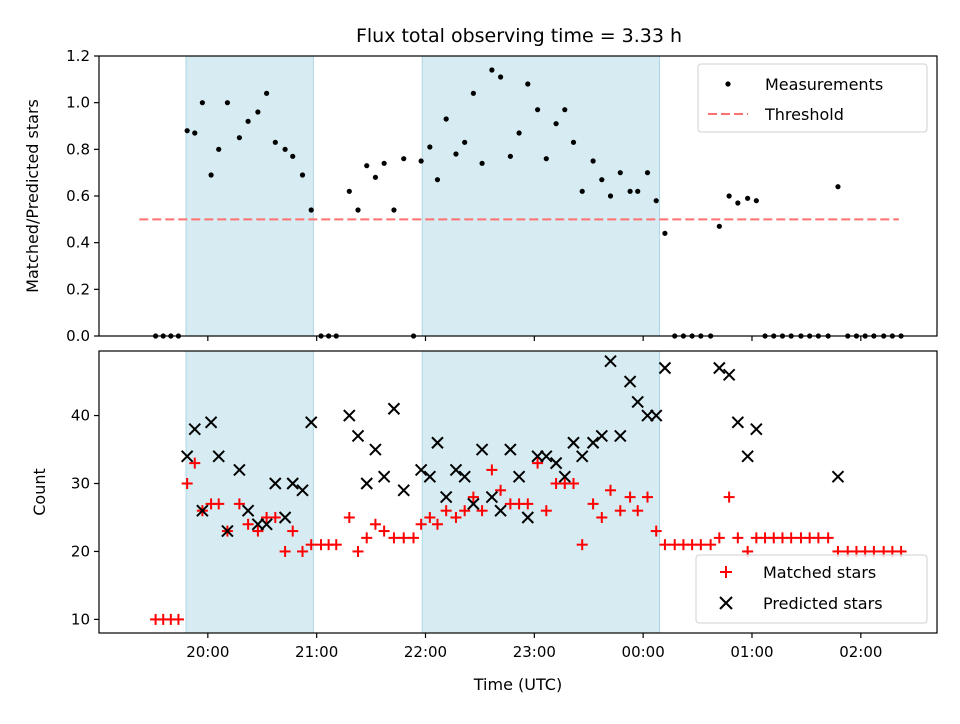  I want to click on x-tick-label: 22:00, so click(425, 652).